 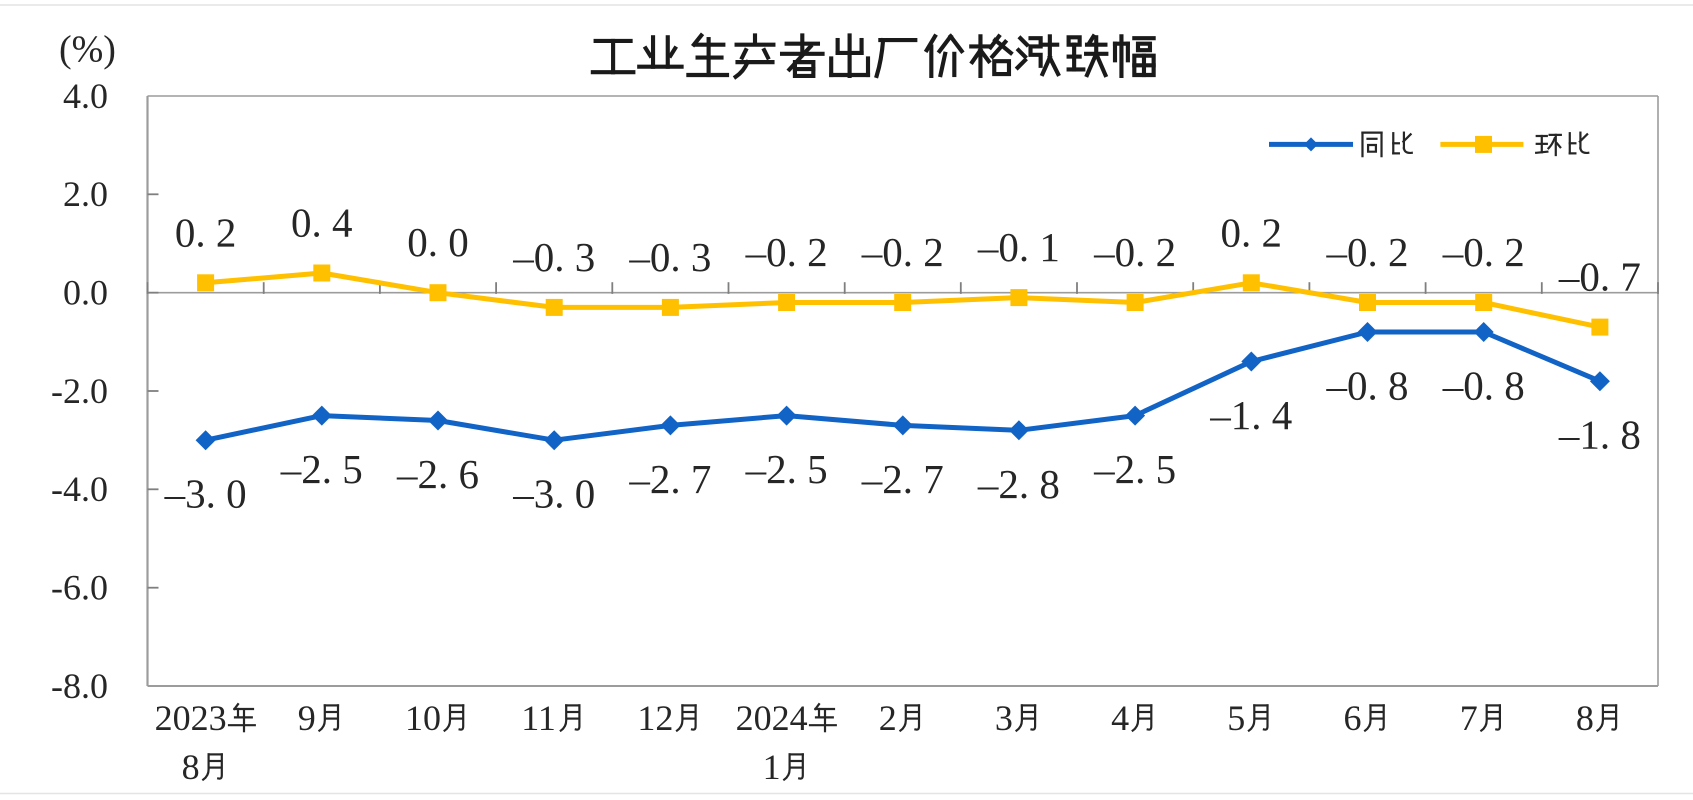 I want to click on svg-text: 0. 4, so click(x=322, y=223).